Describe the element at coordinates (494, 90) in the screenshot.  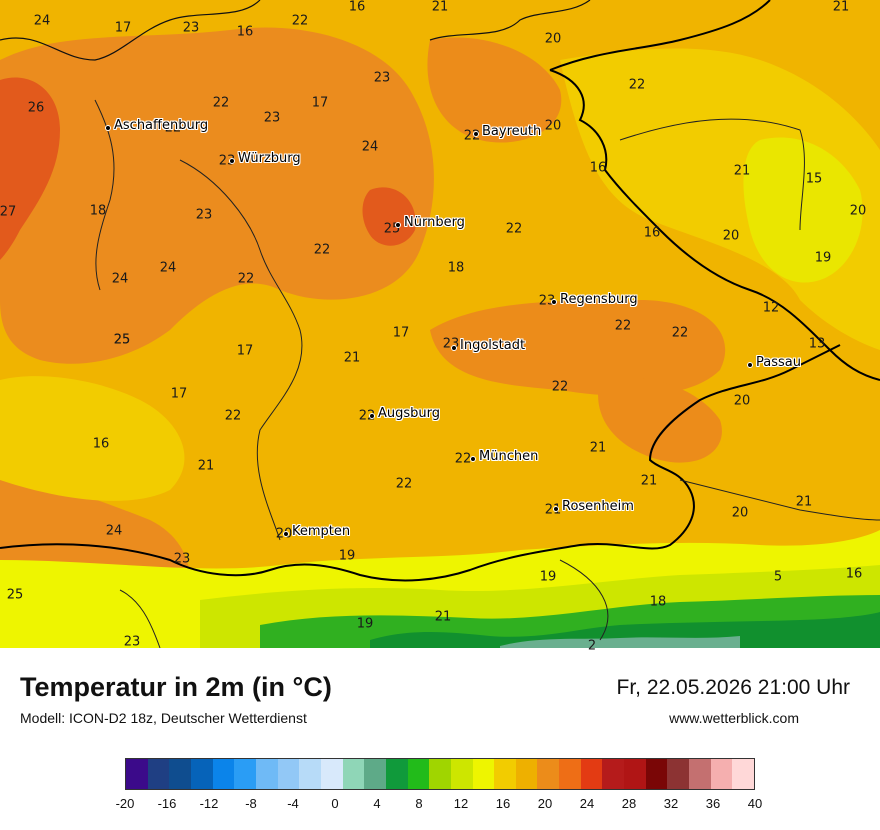
I see `warm-zone-north` at that location.